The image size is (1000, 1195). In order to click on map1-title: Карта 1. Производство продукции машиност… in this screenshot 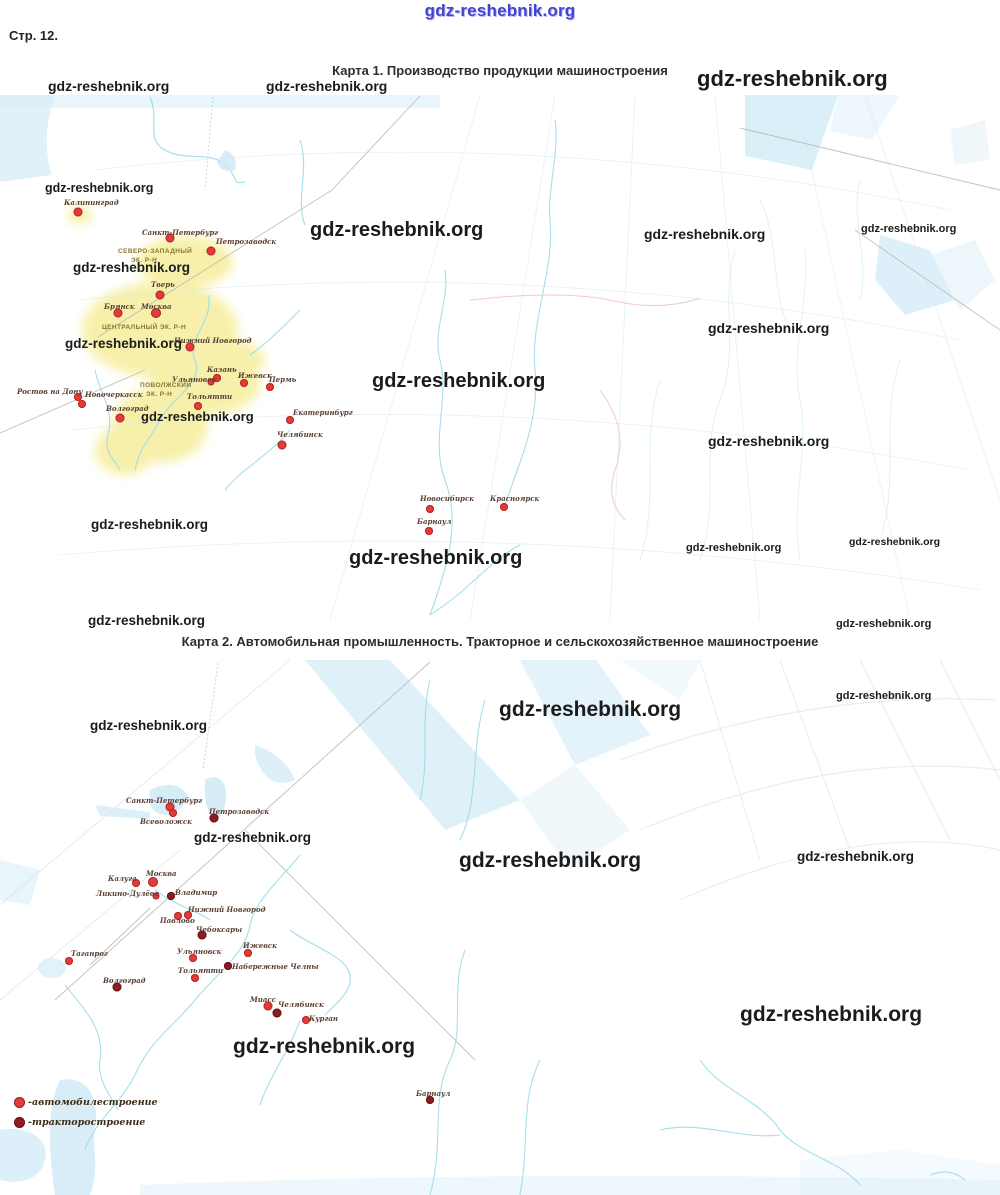, I will do `click(500, 70)`.